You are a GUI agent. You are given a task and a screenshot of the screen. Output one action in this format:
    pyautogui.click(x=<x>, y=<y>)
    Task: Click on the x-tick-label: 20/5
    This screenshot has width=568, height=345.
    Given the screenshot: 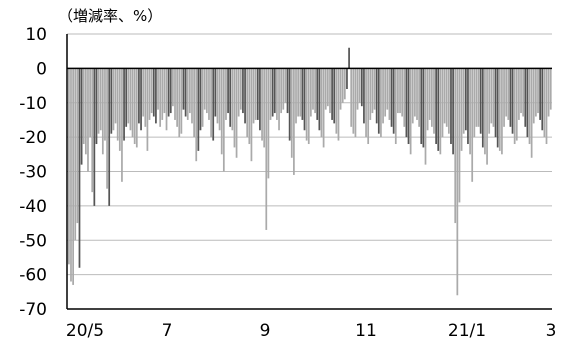 What is the action you would take?
    pyautogui.click(x=85, y=331)
    